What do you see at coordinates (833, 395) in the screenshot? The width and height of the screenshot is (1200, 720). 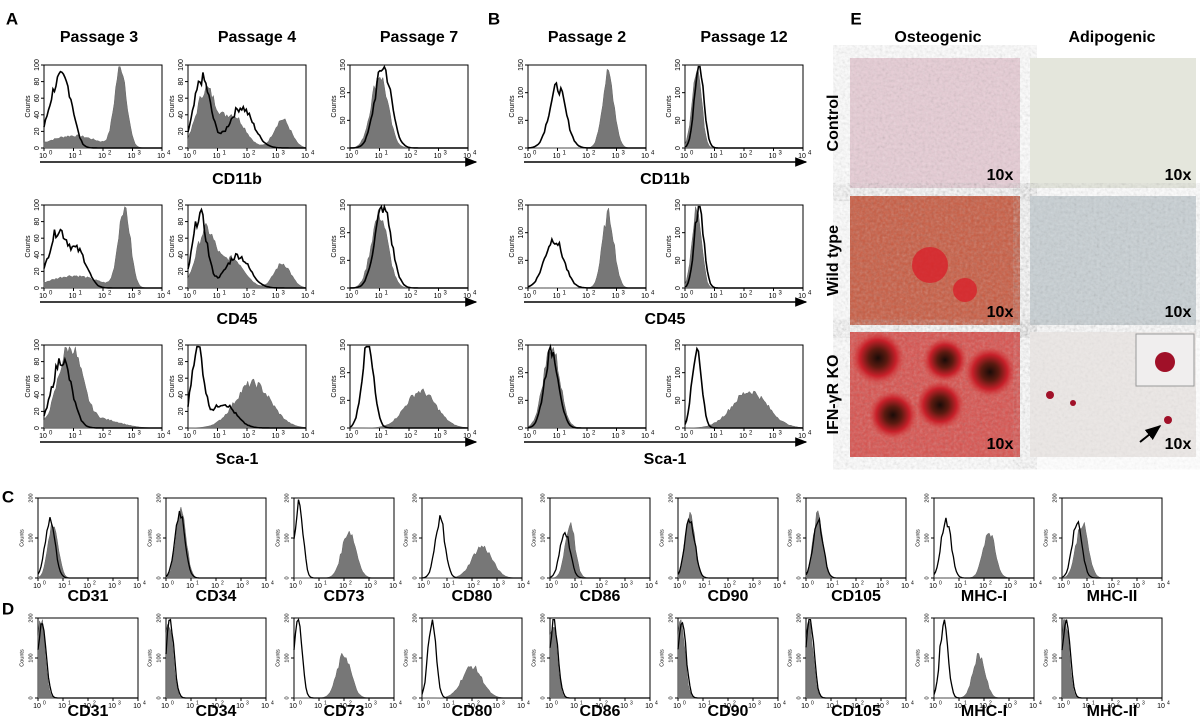 I see `label: IFN-γR KO` at bounding box center [833, 395].